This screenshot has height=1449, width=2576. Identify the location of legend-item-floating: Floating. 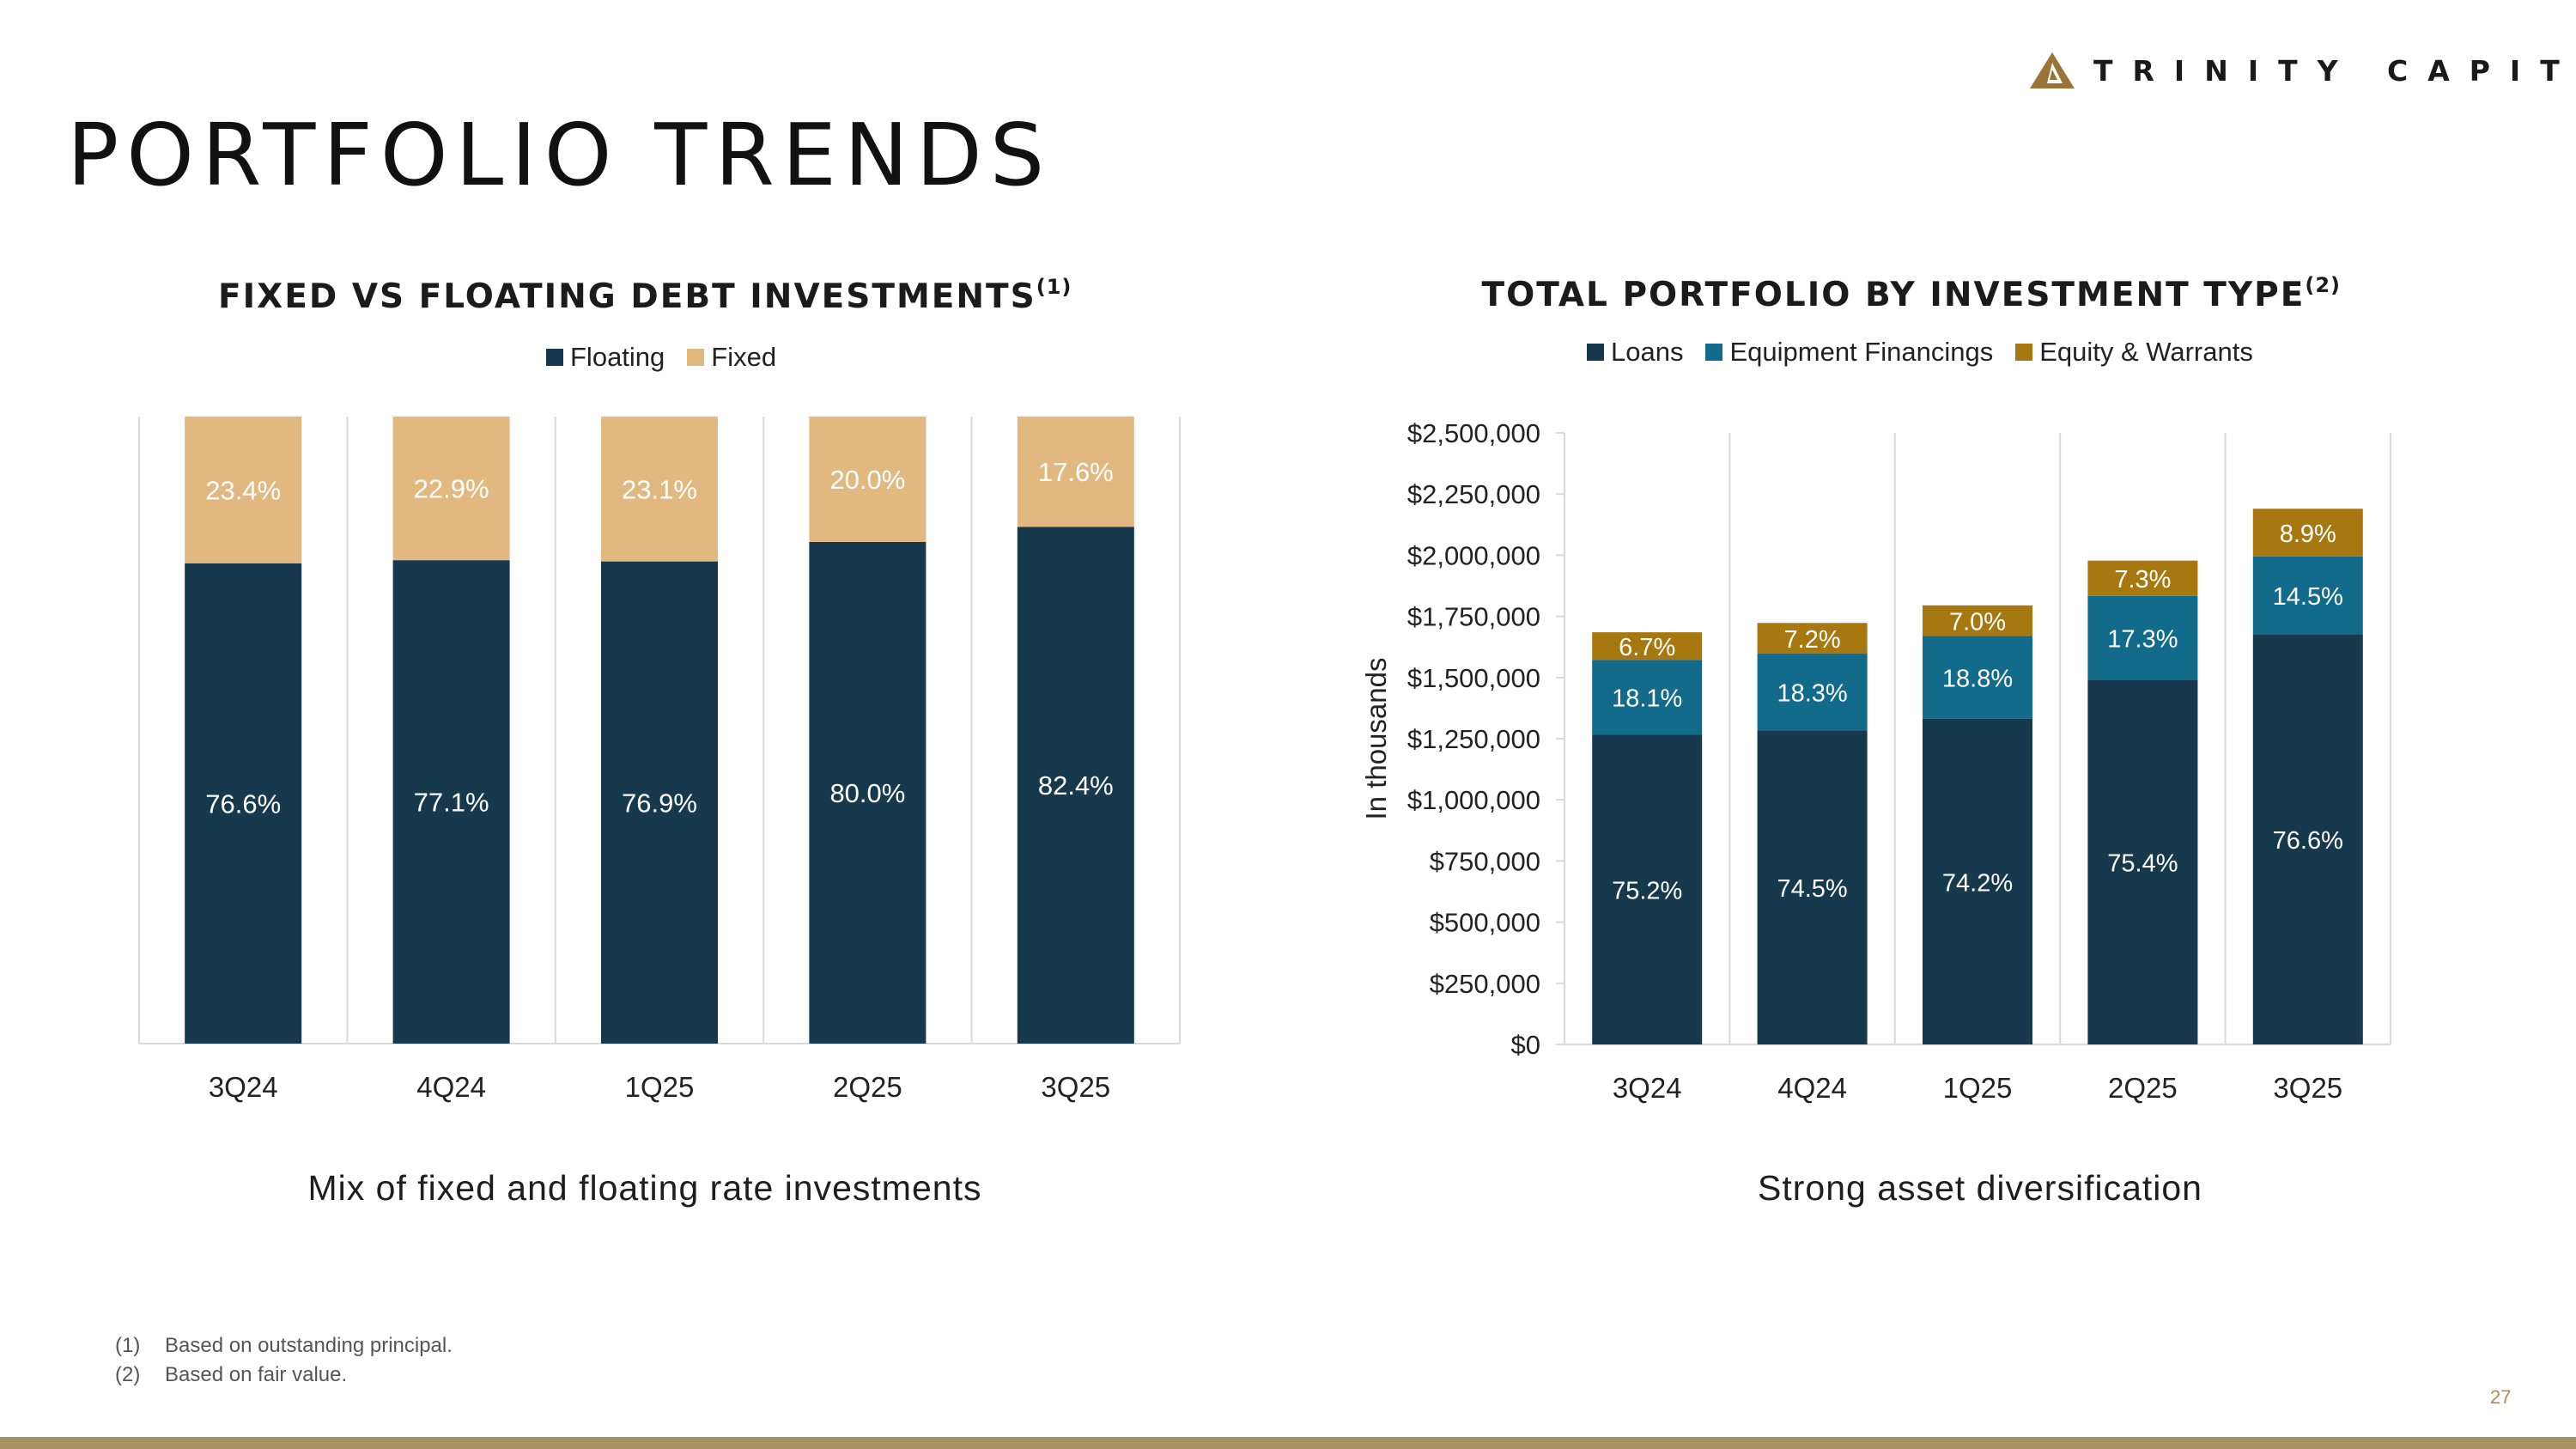
(605, 357).